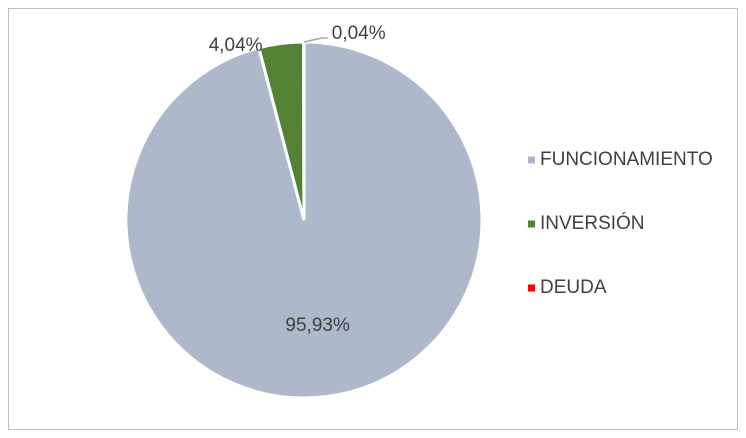 The image size is (746, 438). Describe the element at coordinates (315, 40) in the screenshot. I see `leader-line` at that location.